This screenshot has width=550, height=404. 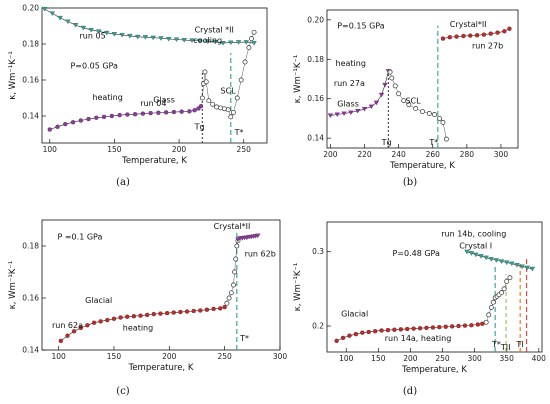 I want to click on series-run-27b, so click(x=476, y=33).